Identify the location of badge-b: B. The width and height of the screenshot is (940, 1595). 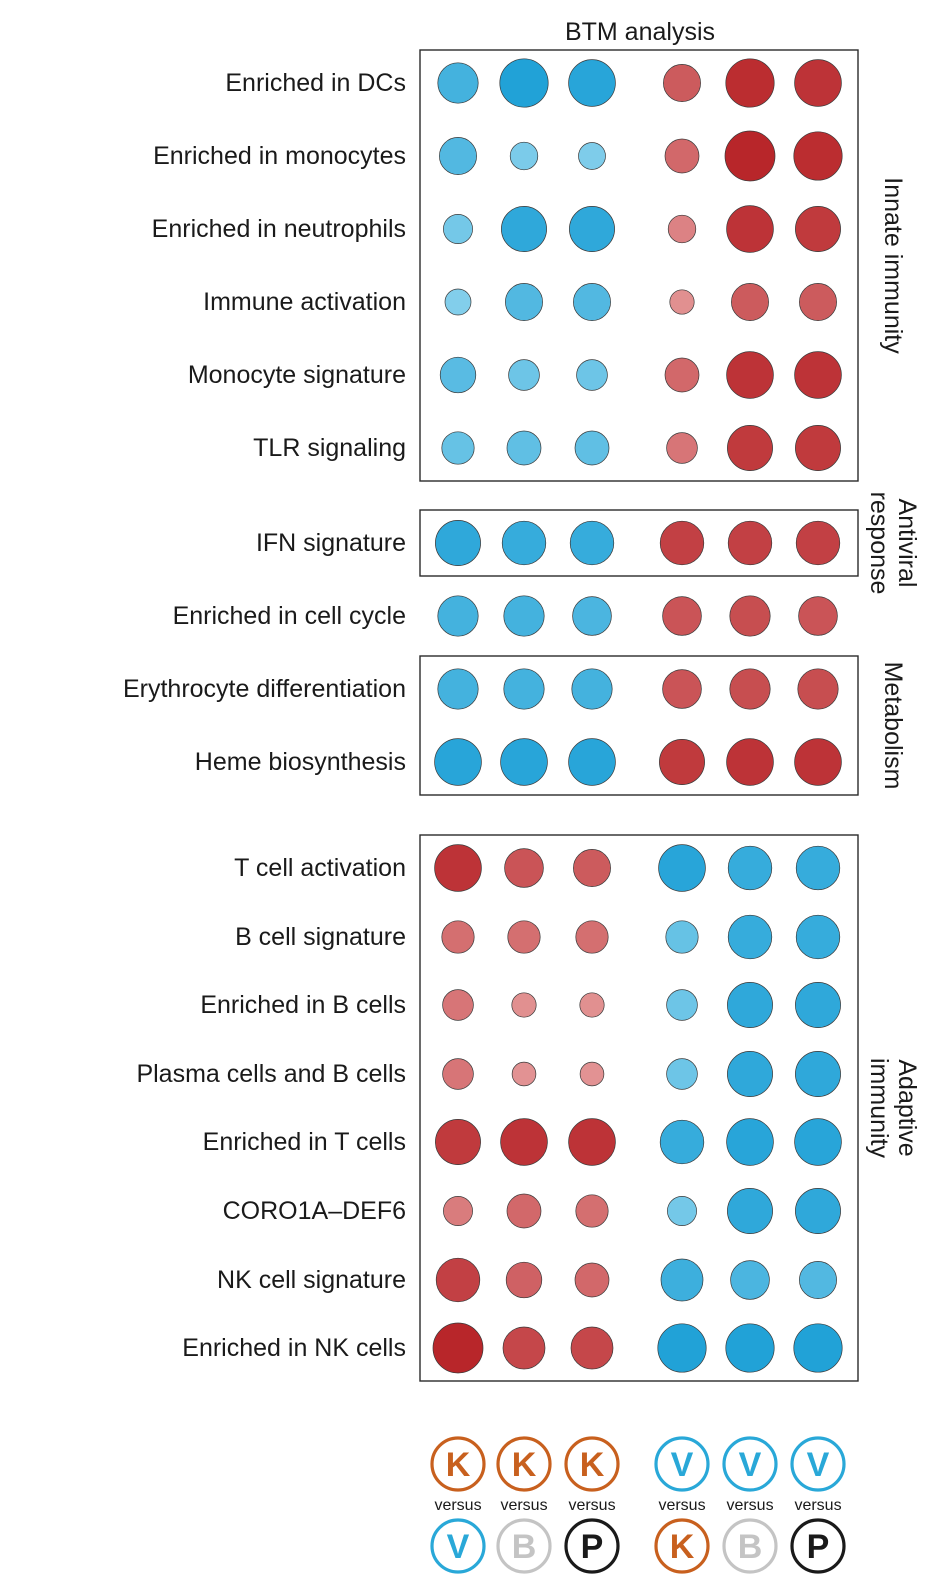
(524, 1546).